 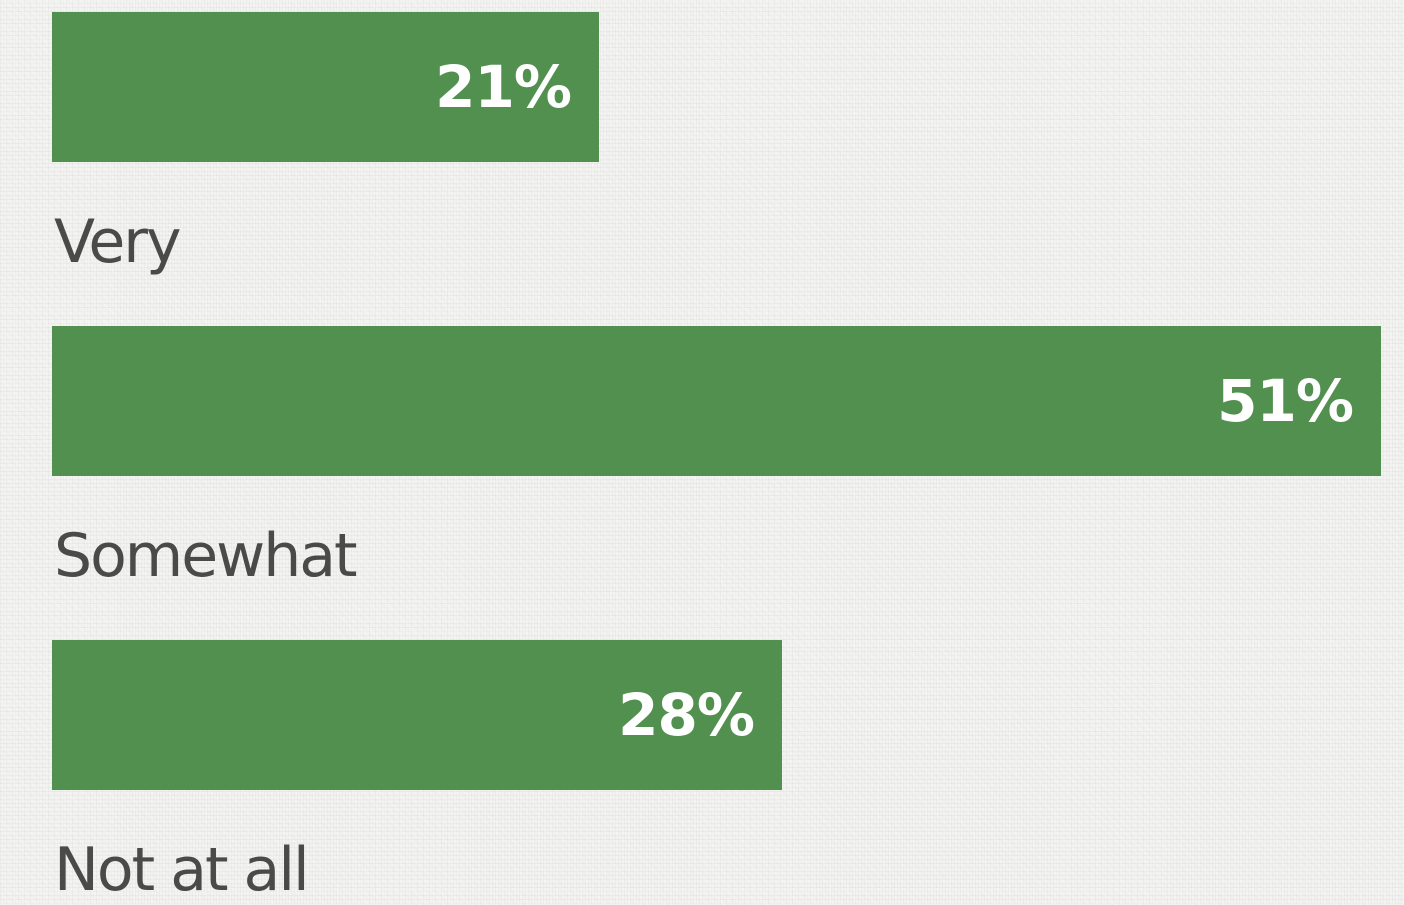 I want to click on bar-very: 21%, so click(x=325, y=87).